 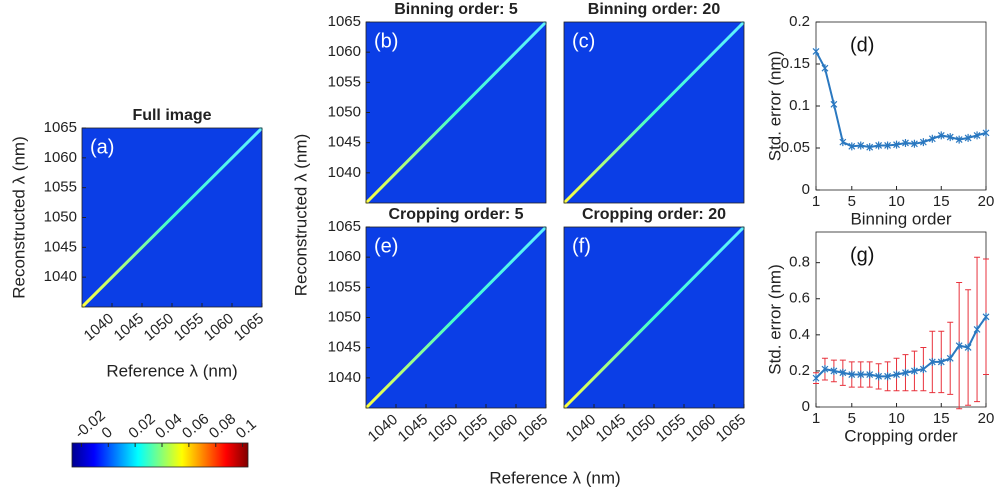 What do you see at coordinates (456, 9) in the screenshot?
I see `panel-title: Binning order: 5` at bounding box center [456, 9].